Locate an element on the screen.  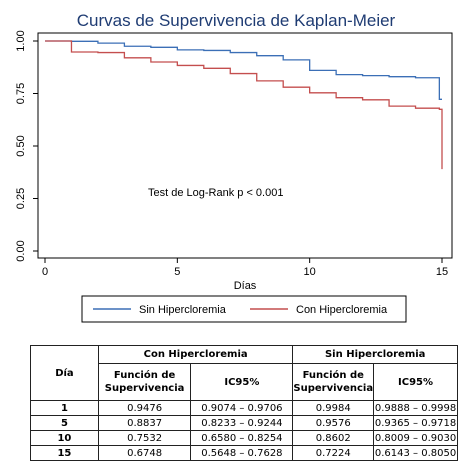
cell-function-con: 0.7532 is located at coordinates (144, 438).